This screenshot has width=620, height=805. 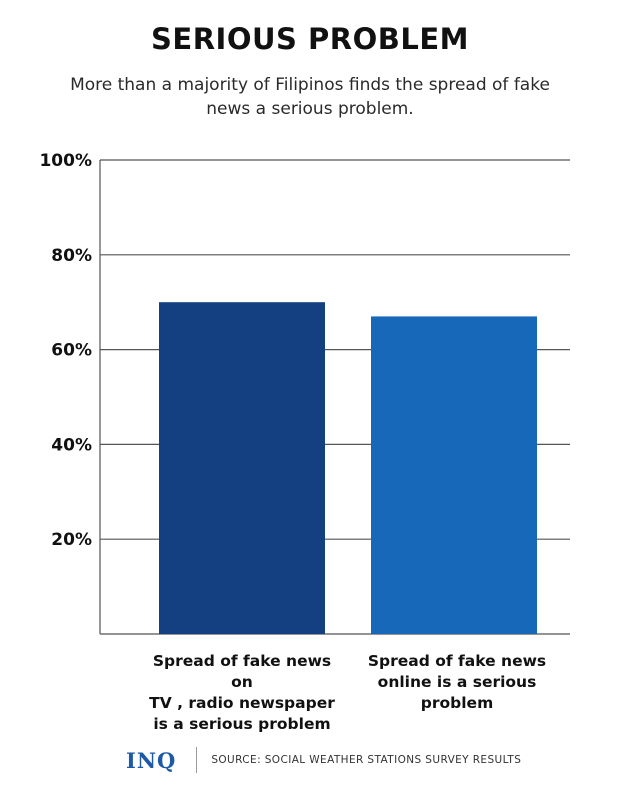 What do you see at coordinates (457, 661) in the screenshot?
I see `category-label-line: Spread of fake news` at bounding box center [457, 661].